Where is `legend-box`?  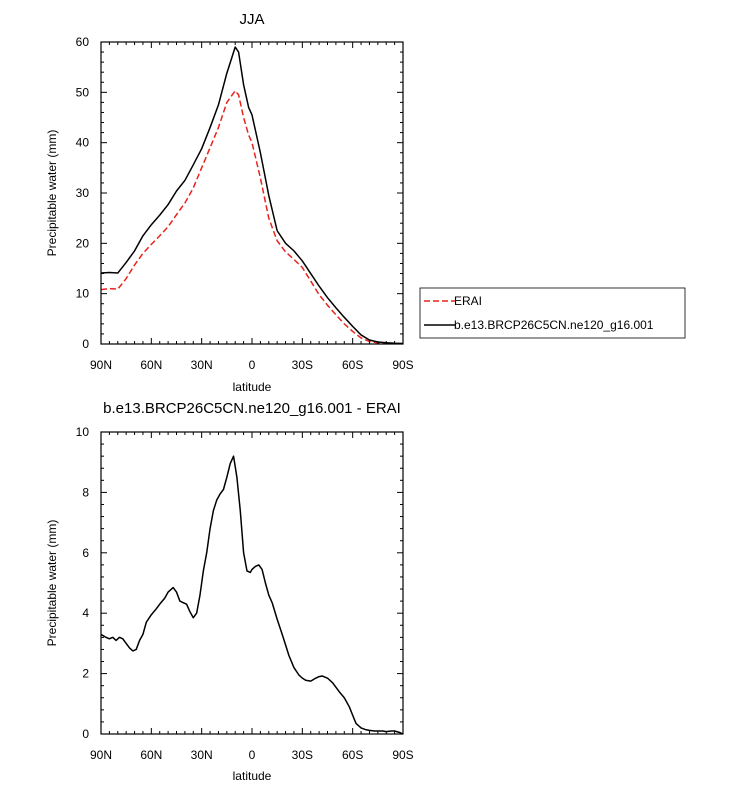 legend-box is located at coordinates (552, 313).